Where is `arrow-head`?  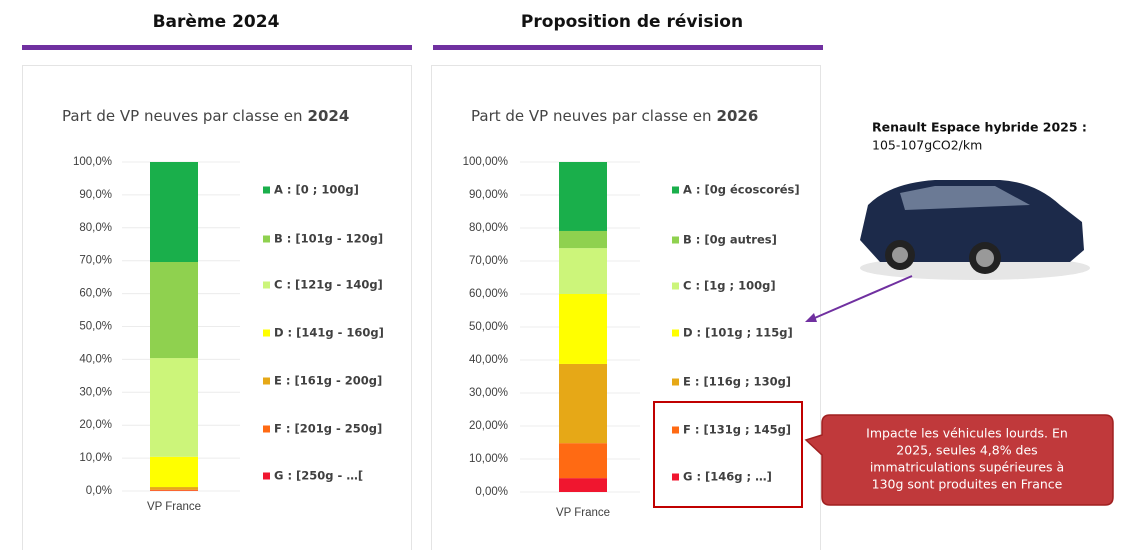 arrow-head is located at coordinates (811, 317).